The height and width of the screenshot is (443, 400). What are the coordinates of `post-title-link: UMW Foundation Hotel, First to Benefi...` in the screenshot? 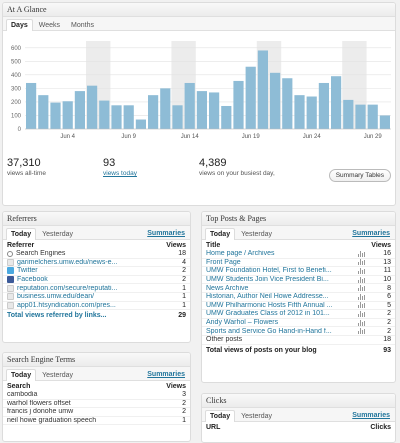 It's located at (269, 271).